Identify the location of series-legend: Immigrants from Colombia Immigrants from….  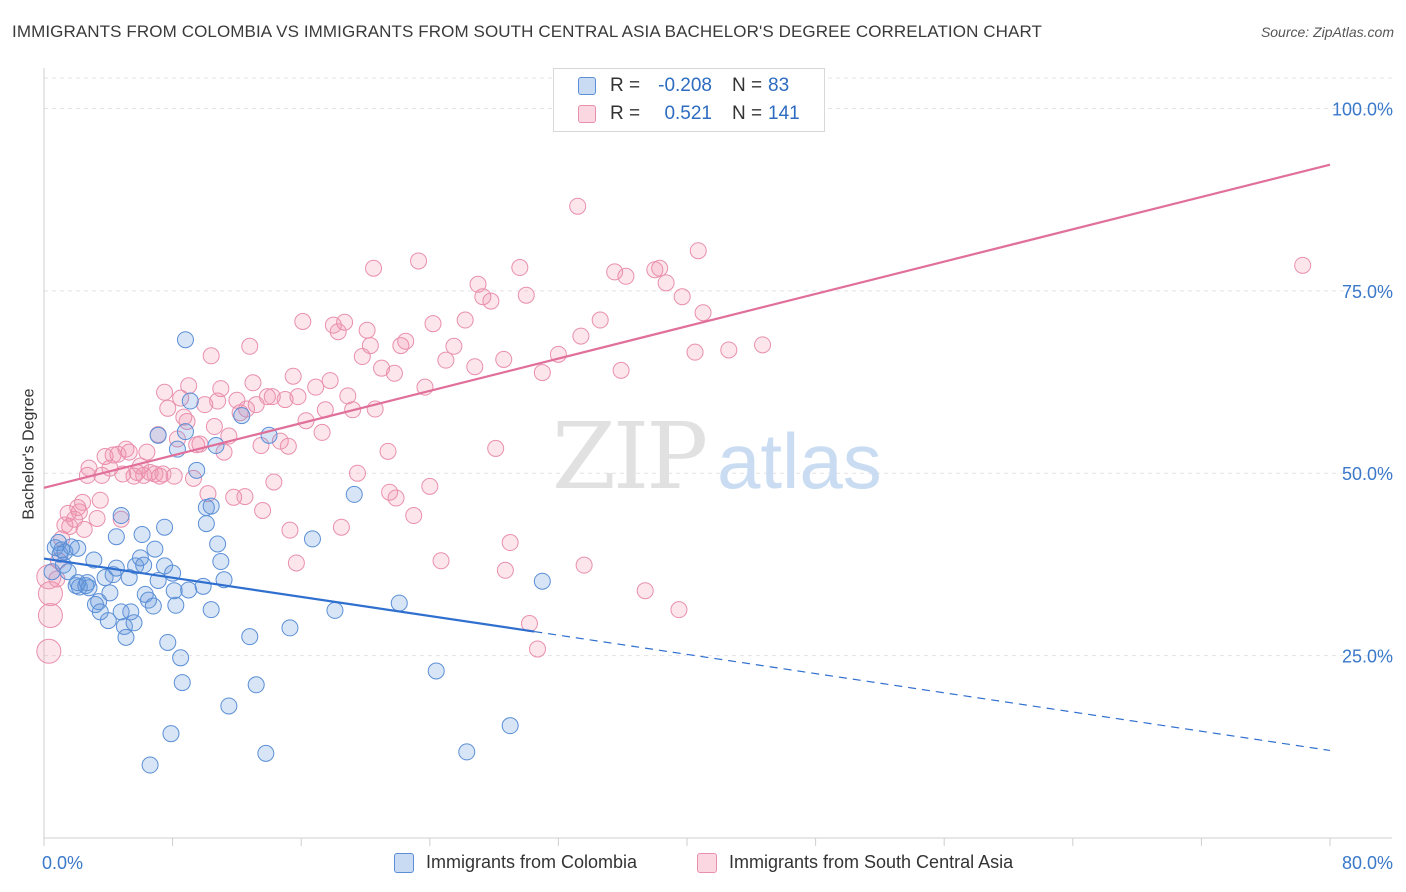
(703, 865).